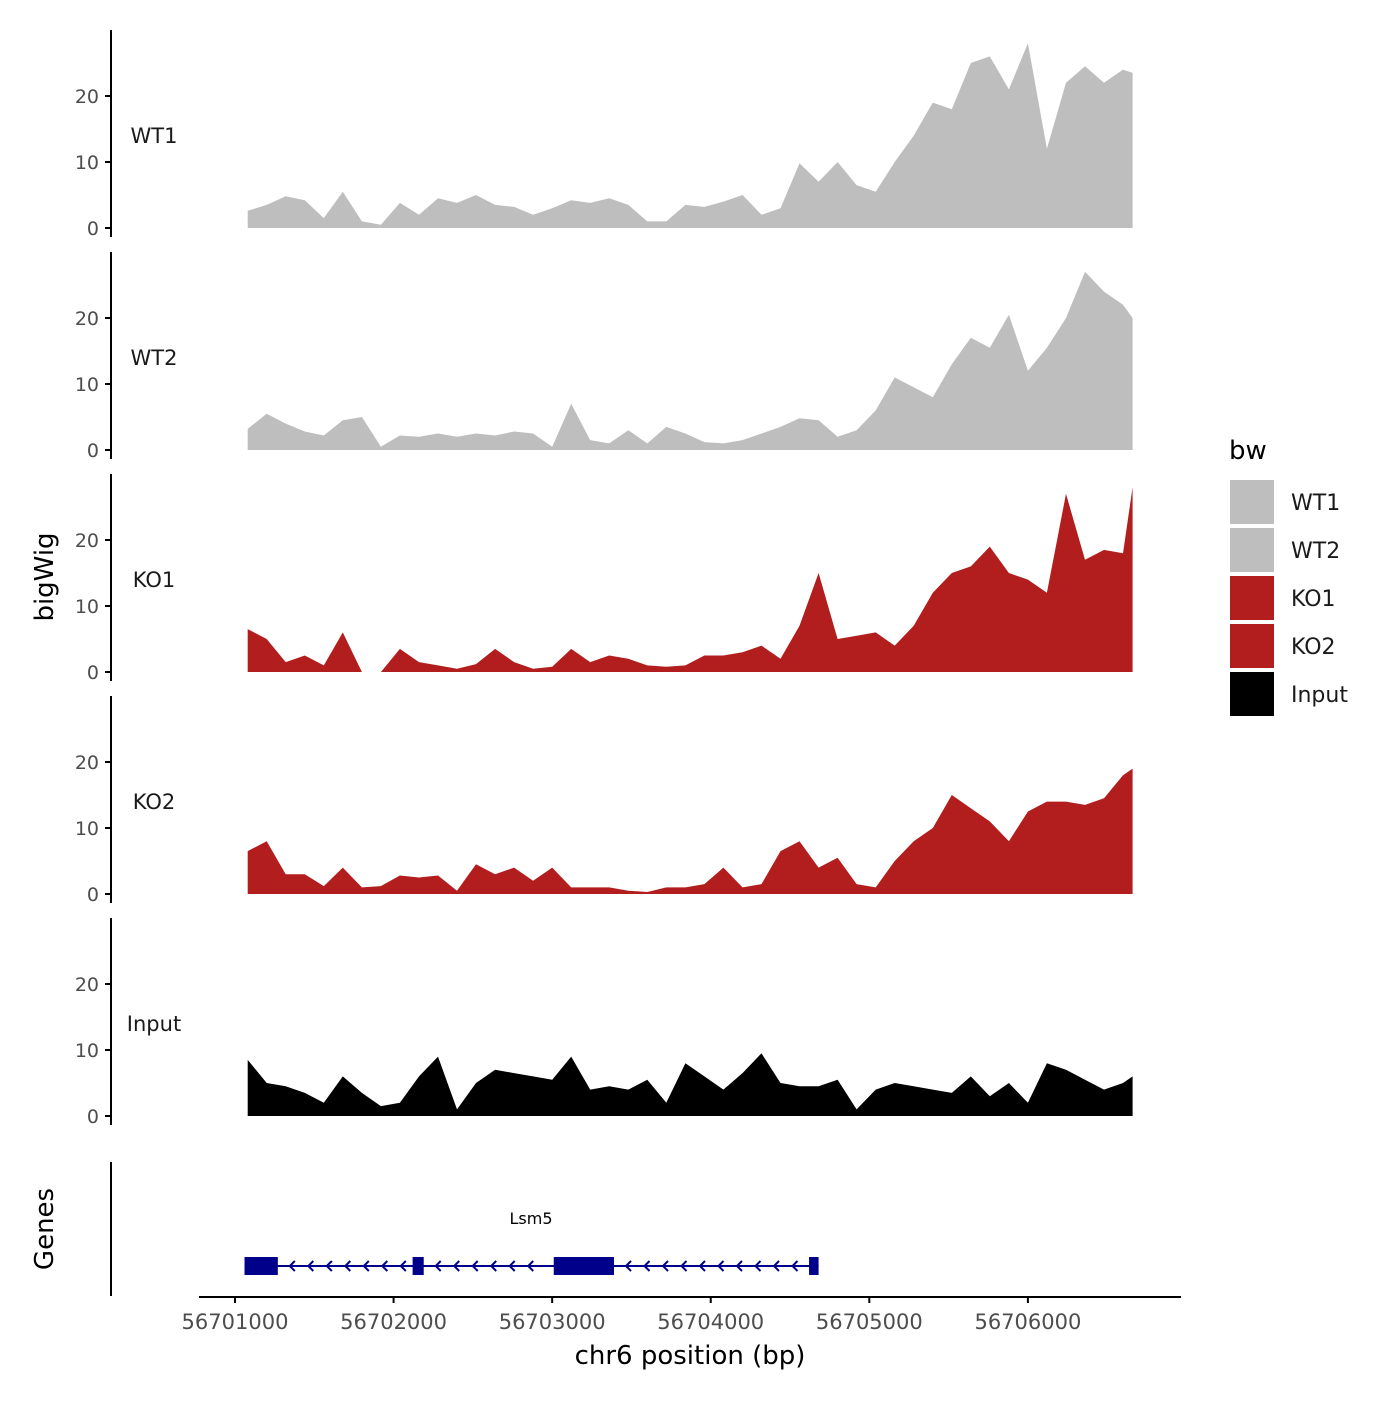 This screenshot has width=1400, height=1404. I want to click on x-tick-label: 56706000, so click(1027, 1322).